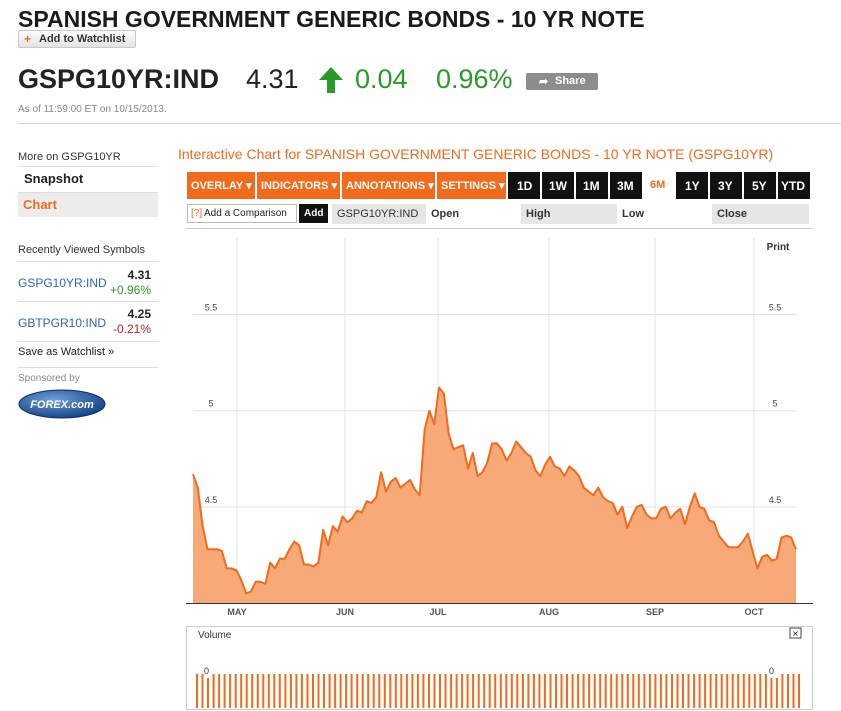 The width and height of the screenshot is (841, 711). I want to click on volume-label: Volume, so click(215, 635).